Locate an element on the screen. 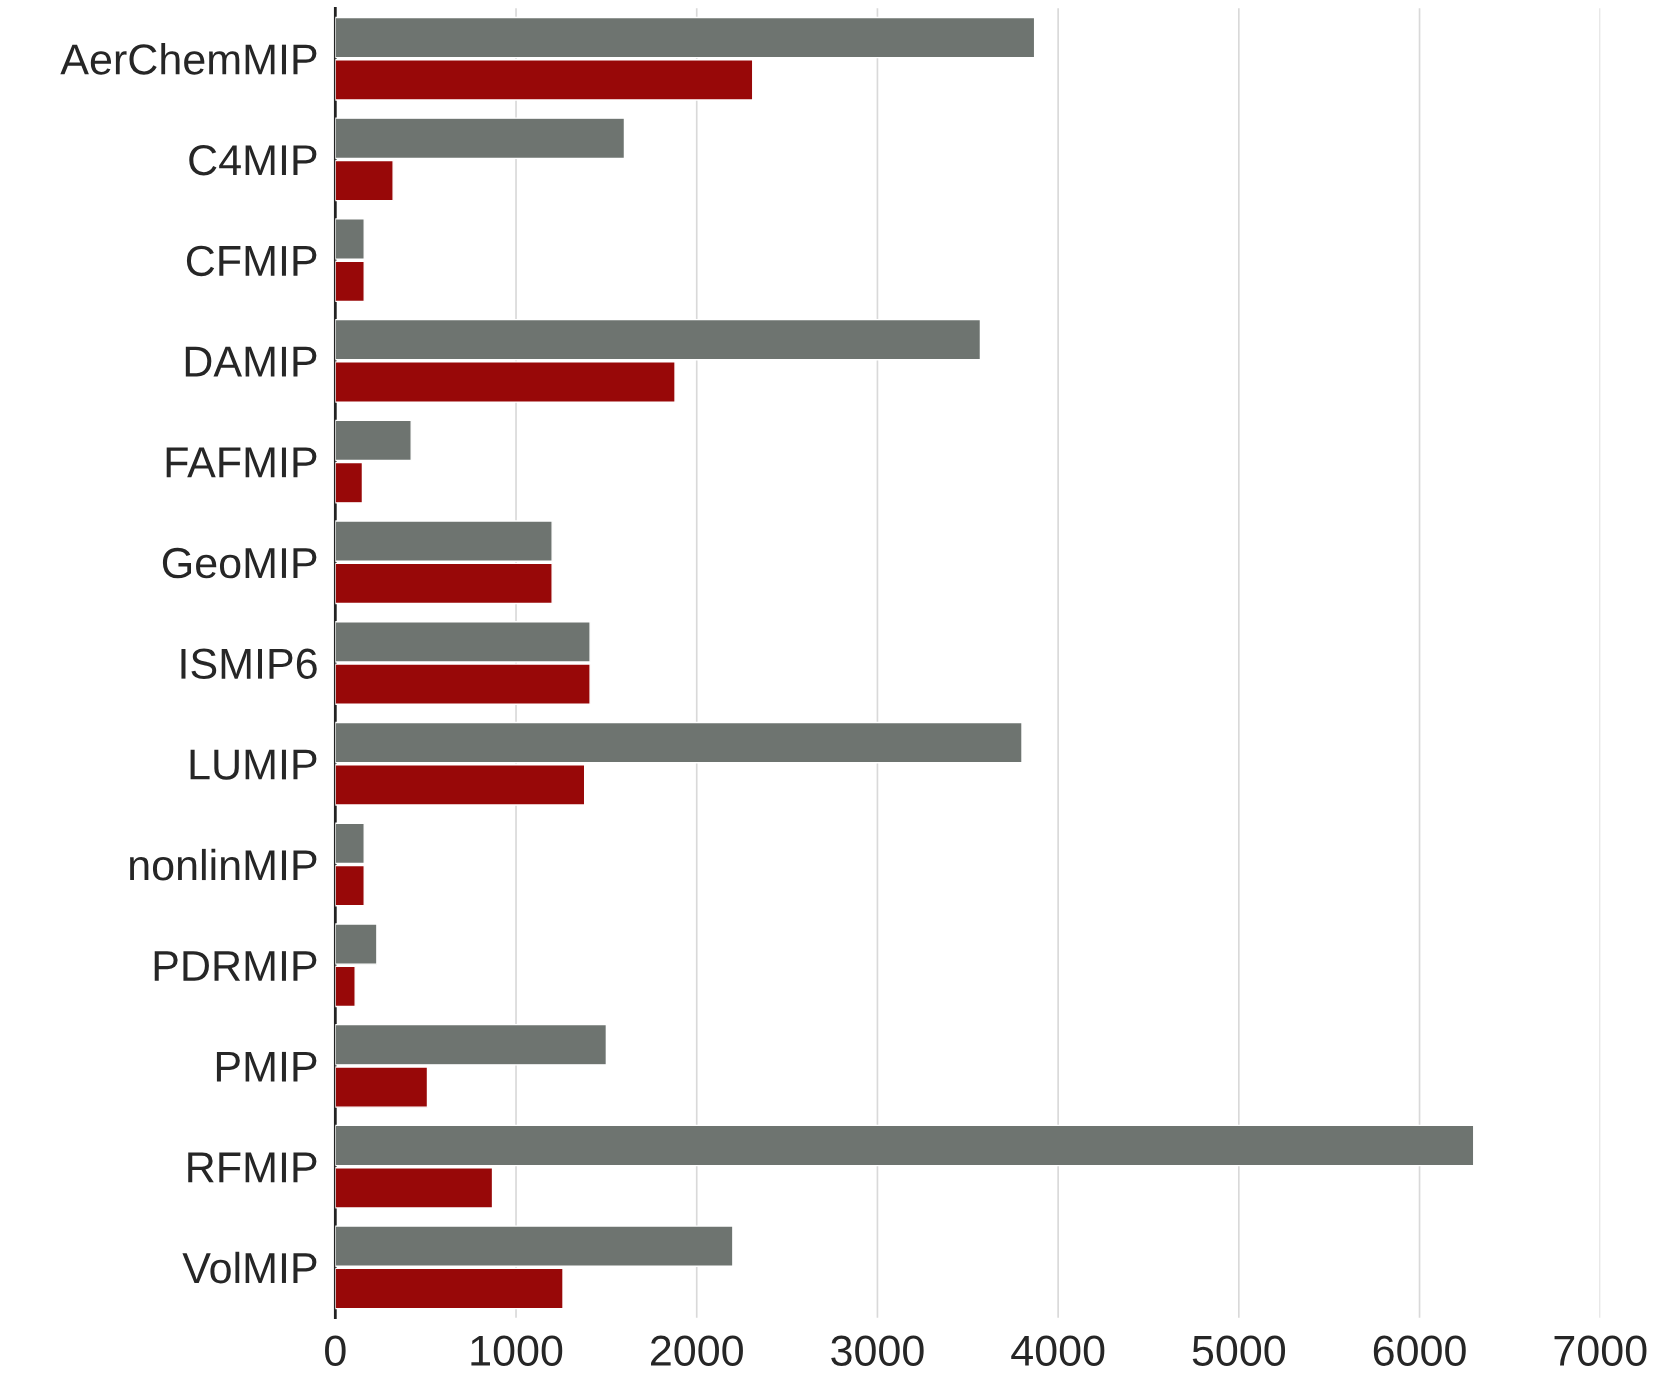  y-tick-label: CFMIP is located at coordinates (251, 261).